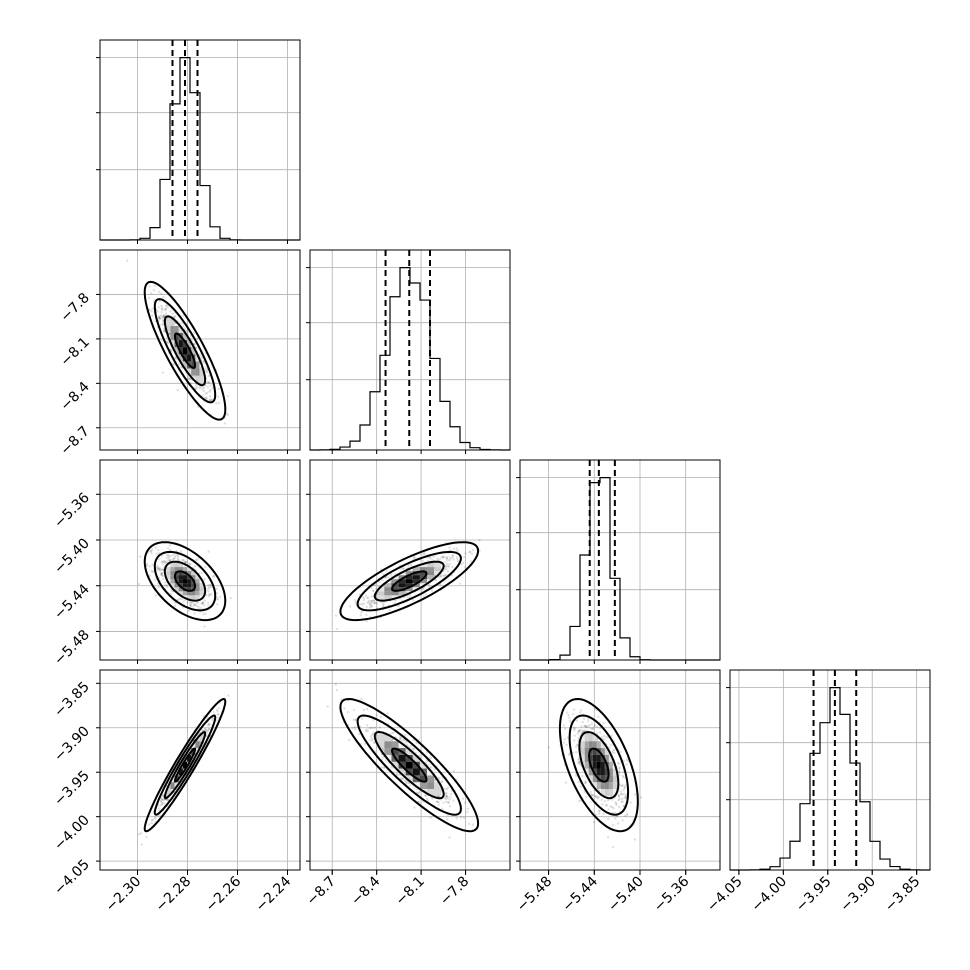 This screenshot has height=970, width=970. What do you see at coordinates (410, 350) in the screenshot?
I see `panel-frame` at bounding box center [410, 350].